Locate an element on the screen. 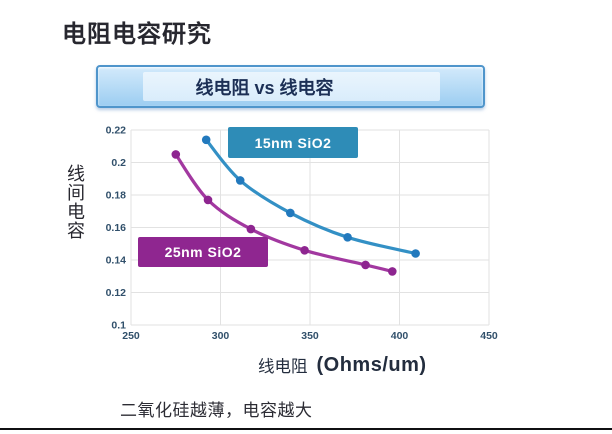  banner-inner-panel is located at coordinates (291, 86).